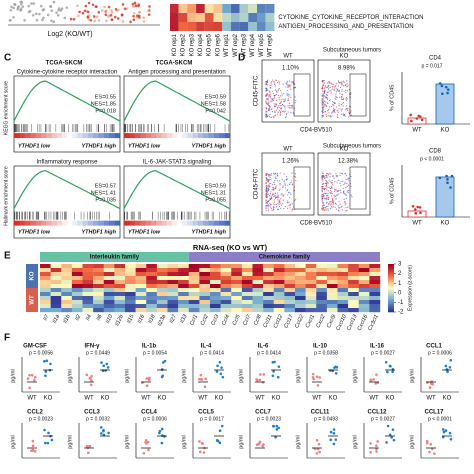 The height and width of the screenshot is (474, 474). I want to click on gsea-title: Inflammatory response, so click(67, 163).